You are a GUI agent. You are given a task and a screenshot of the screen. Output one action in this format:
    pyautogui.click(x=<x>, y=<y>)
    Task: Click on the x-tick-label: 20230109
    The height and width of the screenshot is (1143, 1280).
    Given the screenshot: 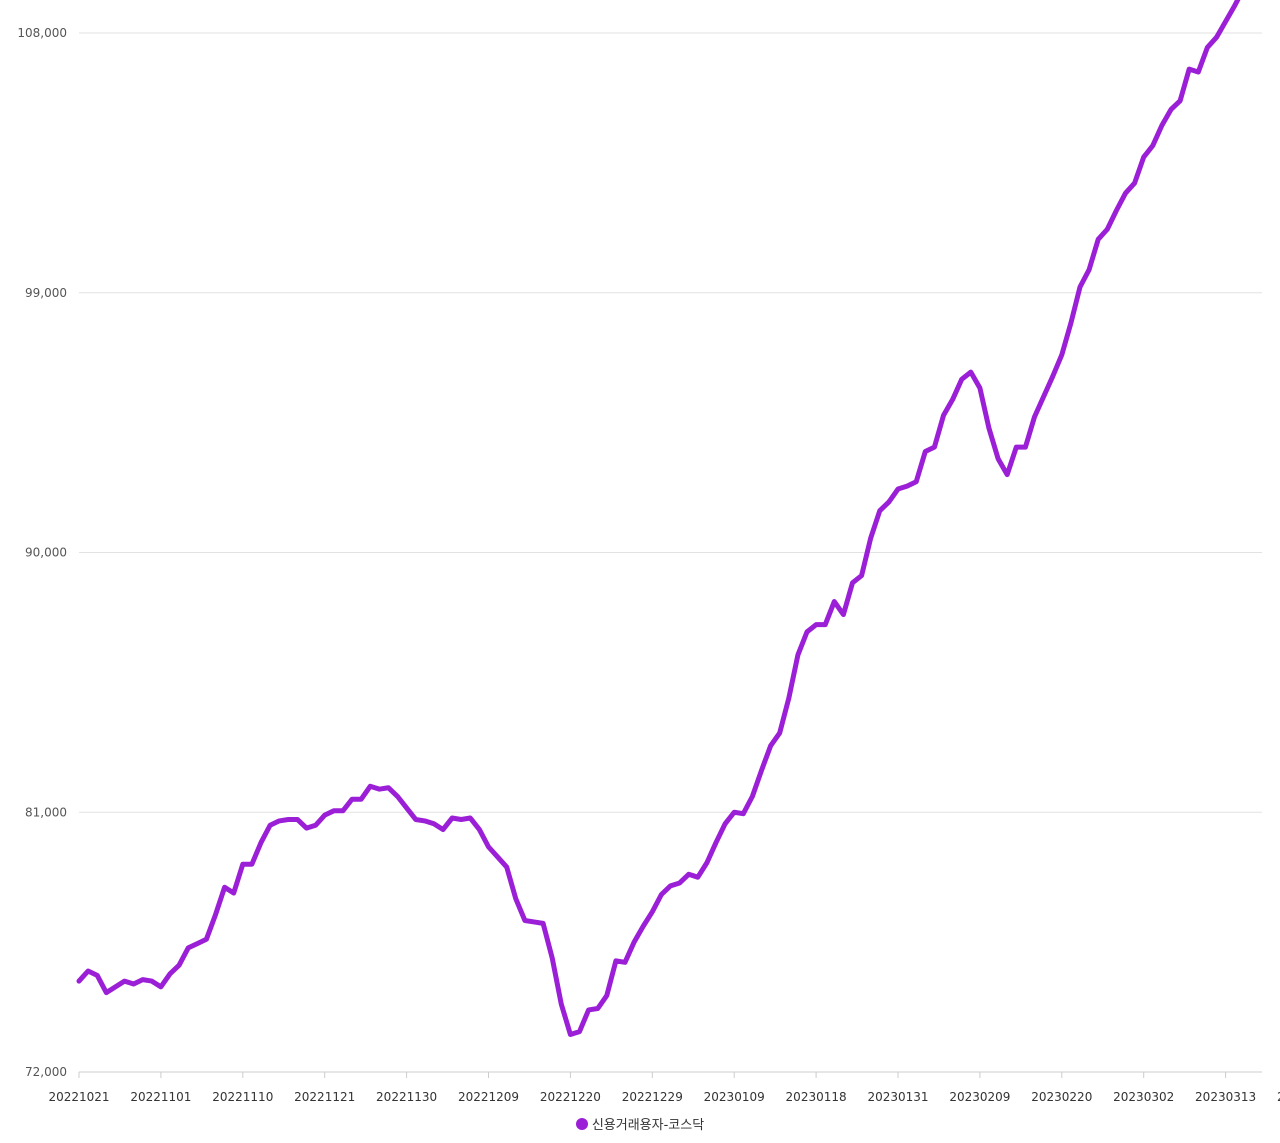 What is the action you would take?
    pyautogui.click(x=734, y=1097)
    